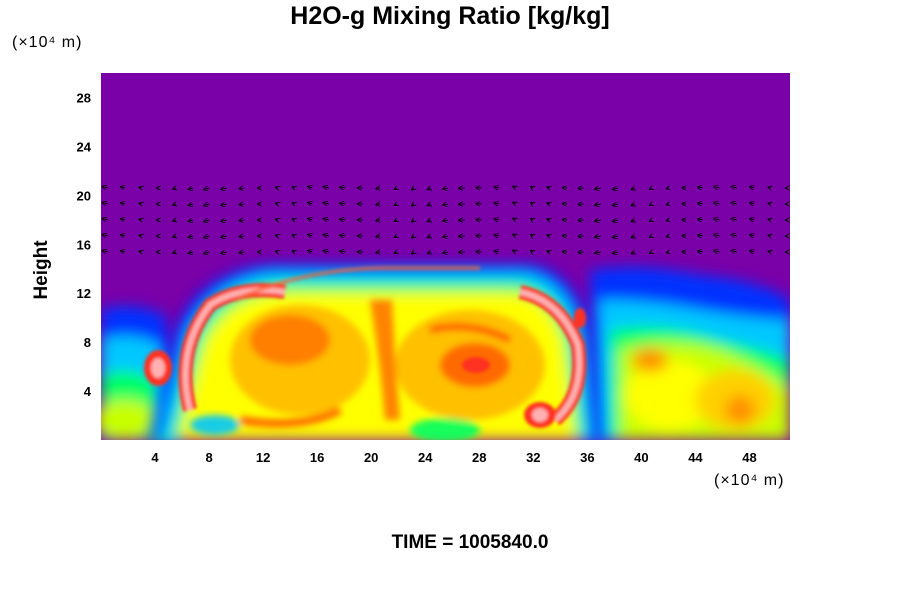  What do you see at coordinates (84, 293) in the screenshot?
I see `y-tick-label: 12` at bounding box center [84, 293].